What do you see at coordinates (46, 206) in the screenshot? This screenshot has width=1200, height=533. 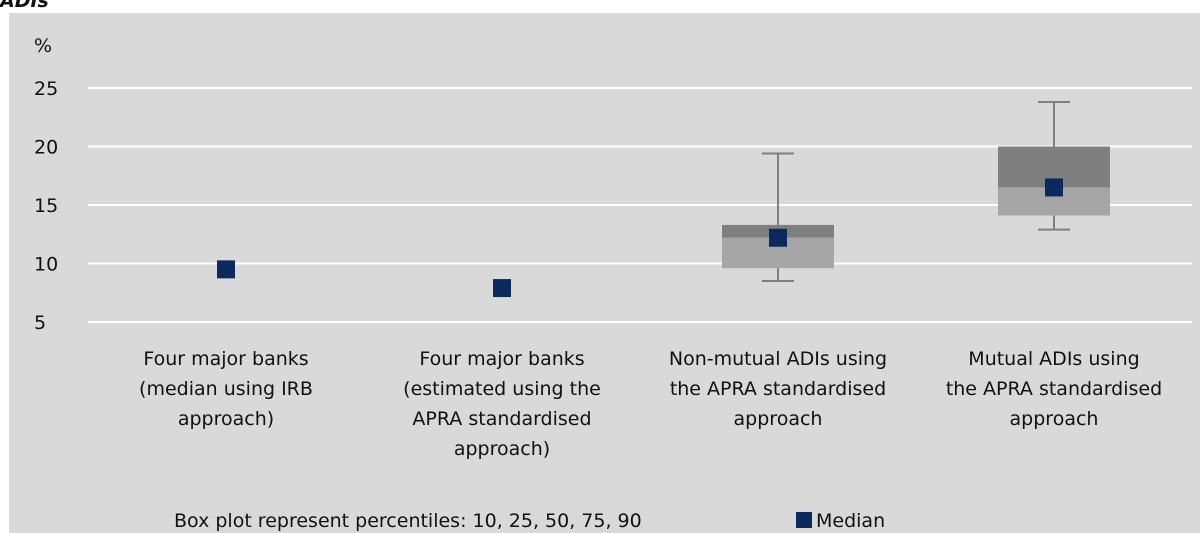 I see `y-tick-label: 15` at bounding box center [46, 206].